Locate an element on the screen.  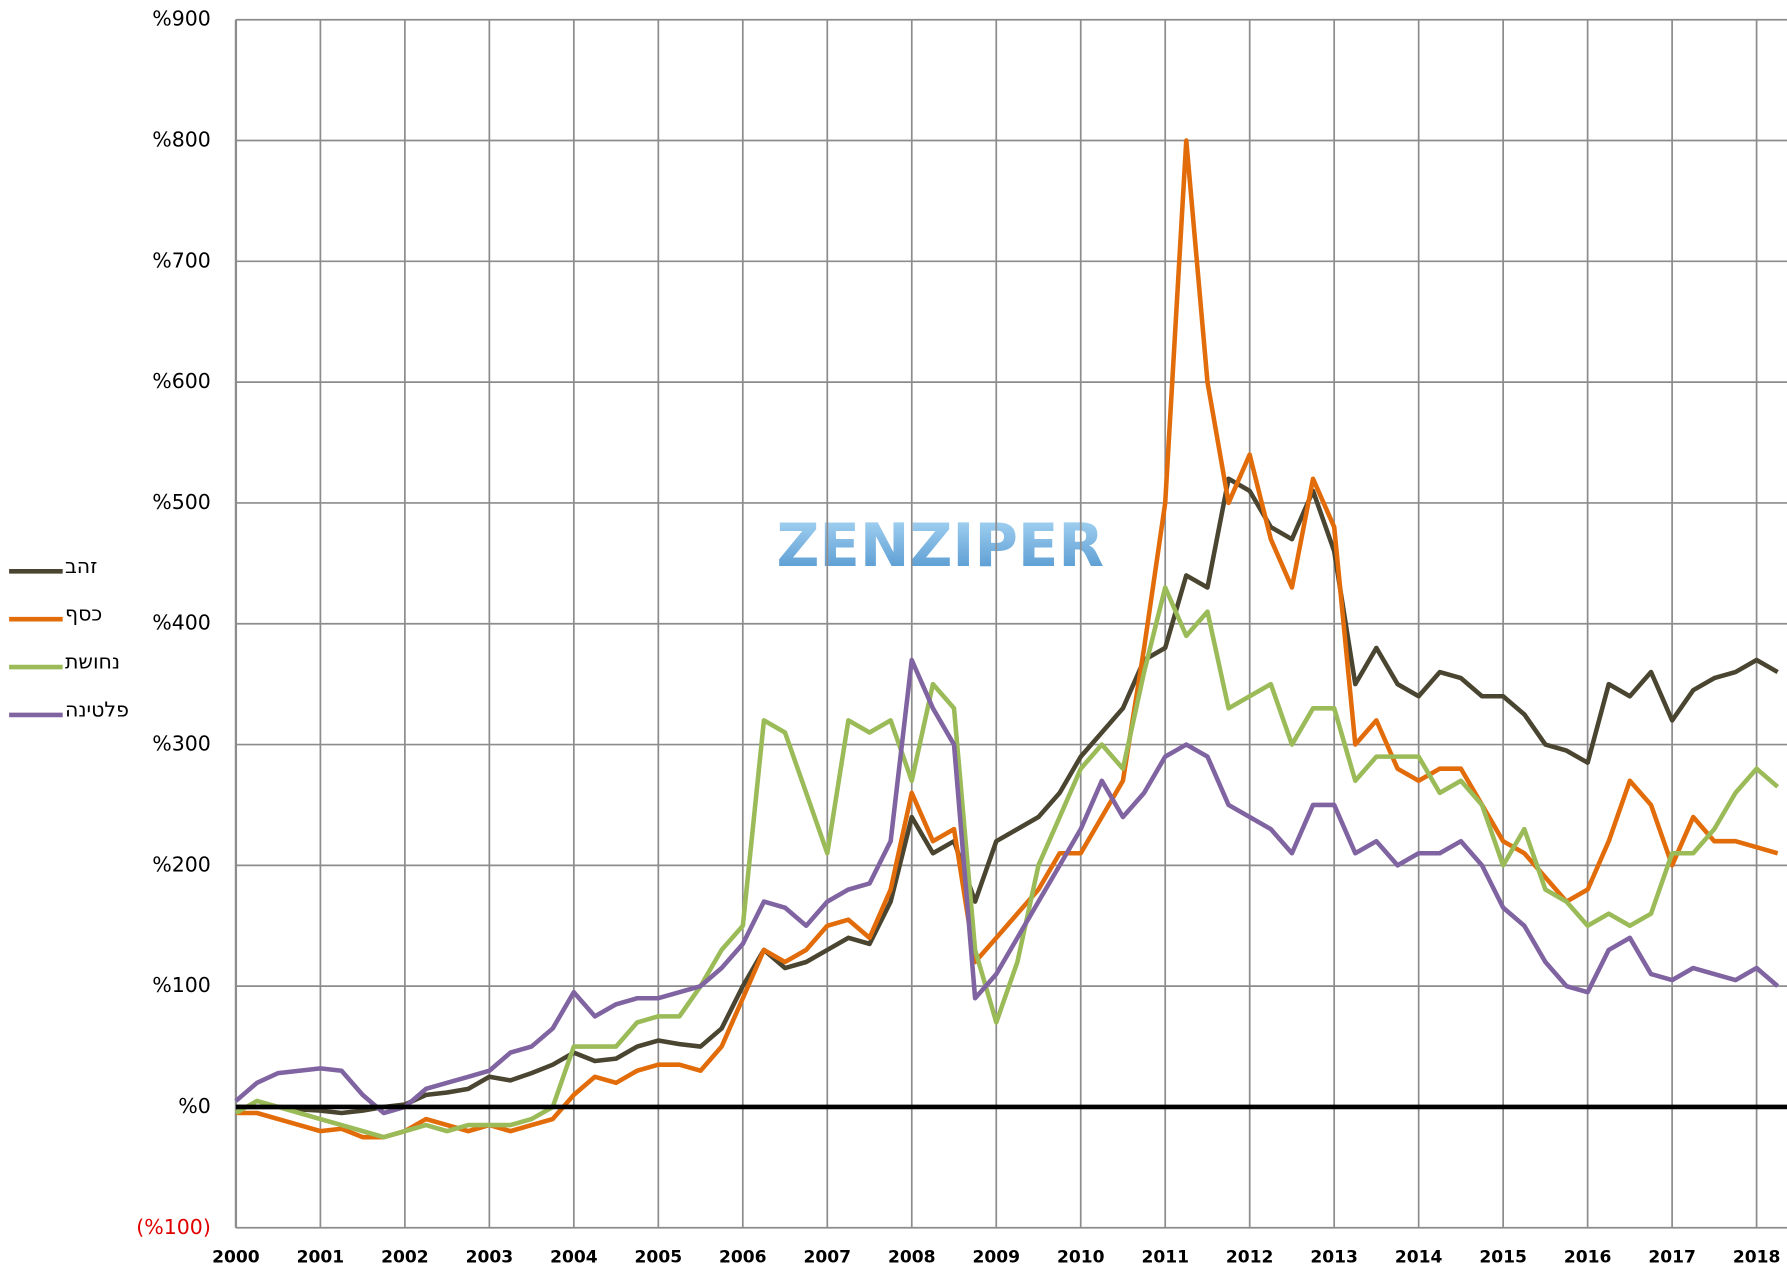
y-tick-label: %100 is located at coordinates (181, 985).